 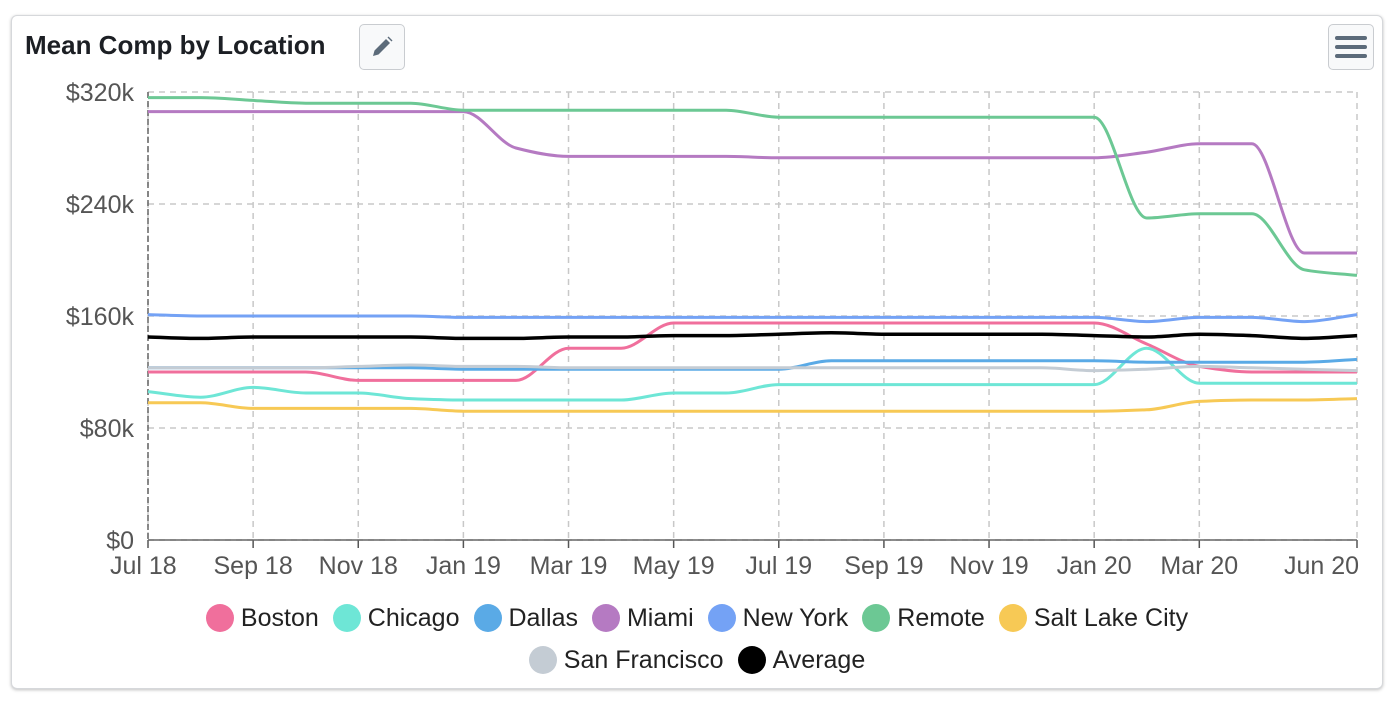 I want to click on x-tick-label: May 19, so click(x=674, y=566).